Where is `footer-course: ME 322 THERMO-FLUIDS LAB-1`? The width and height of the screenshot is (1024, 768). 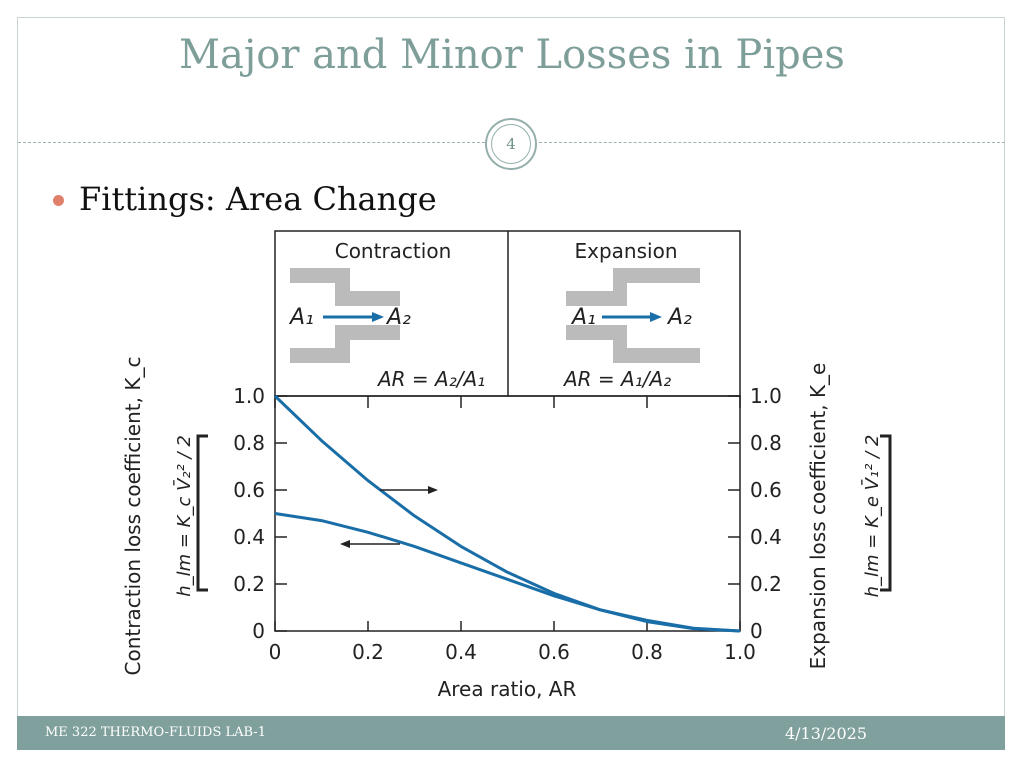
footer-course: ME 322 THERMO-FLUIDS LAB-1 is located at coordinates (155, 732).